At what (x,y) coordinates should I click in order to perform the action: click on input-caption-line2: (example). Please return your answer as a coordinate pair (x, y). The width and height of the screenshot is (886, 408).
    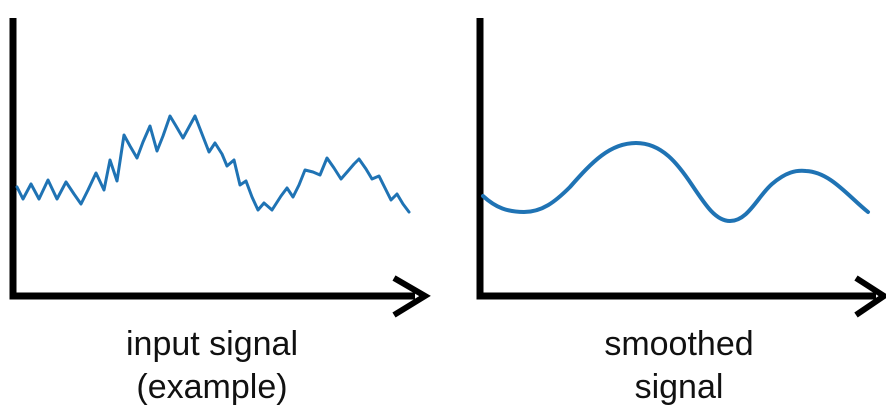
    Looking at the image, I should click on (211, 387).